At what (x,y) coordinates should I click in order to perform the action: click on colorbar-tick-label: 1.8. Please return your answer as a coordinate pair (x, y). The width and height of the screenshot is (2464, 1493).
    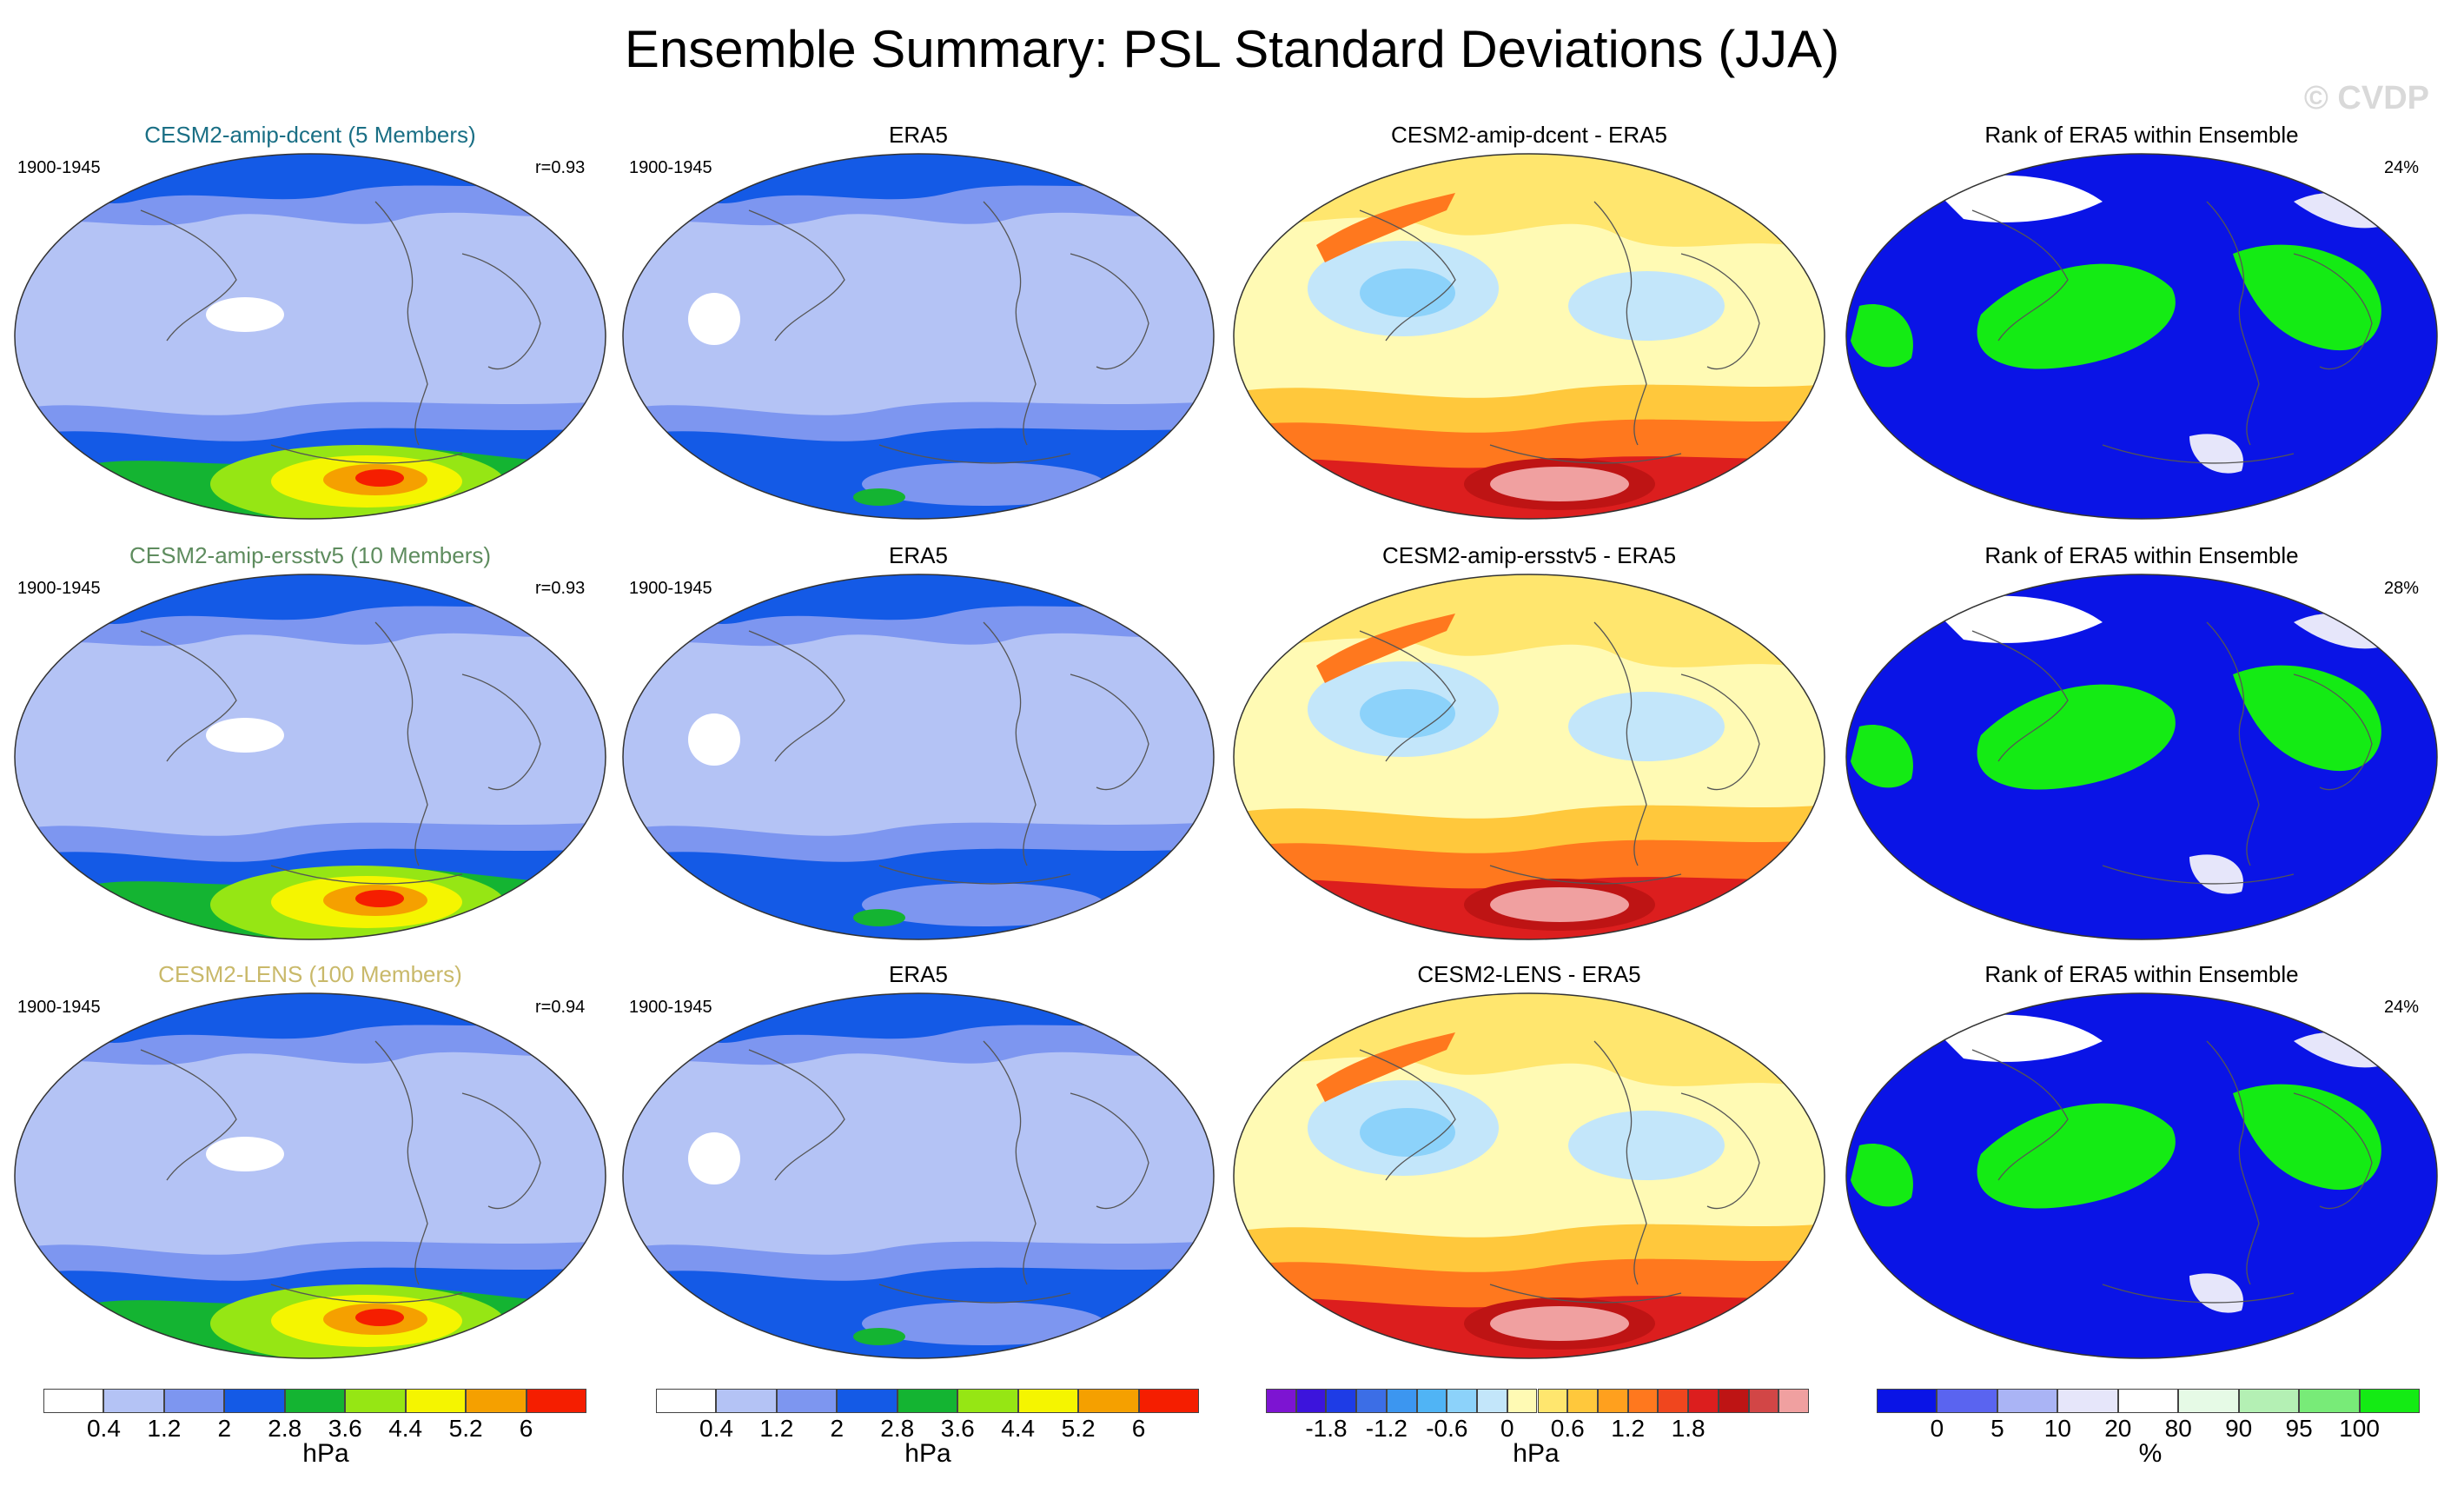
    Looking at the image, I should click on (1688, 1428).